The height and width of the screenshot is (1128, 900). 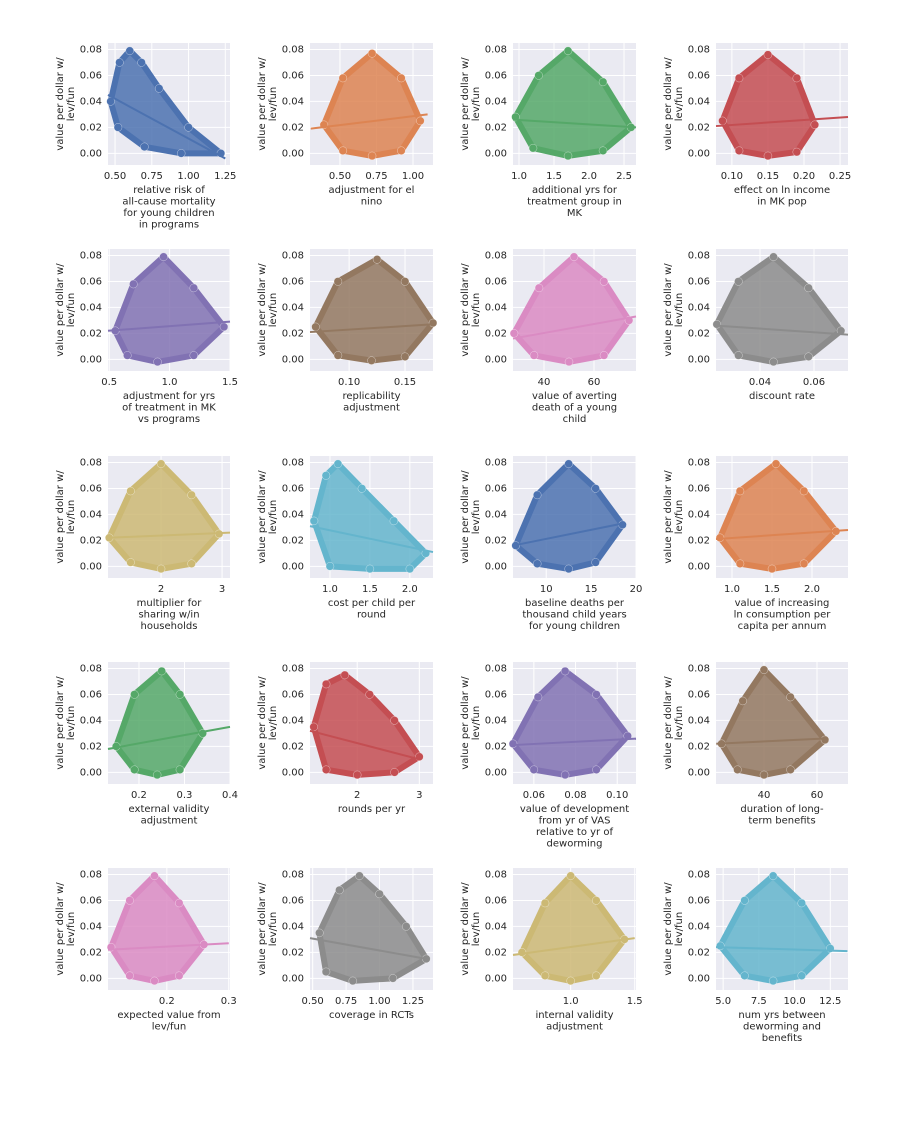 What do you see at coordinates (794, 1001) in the screenshot?
I see `x-tick-label: 10.0` at bounding box center [794, 1001].